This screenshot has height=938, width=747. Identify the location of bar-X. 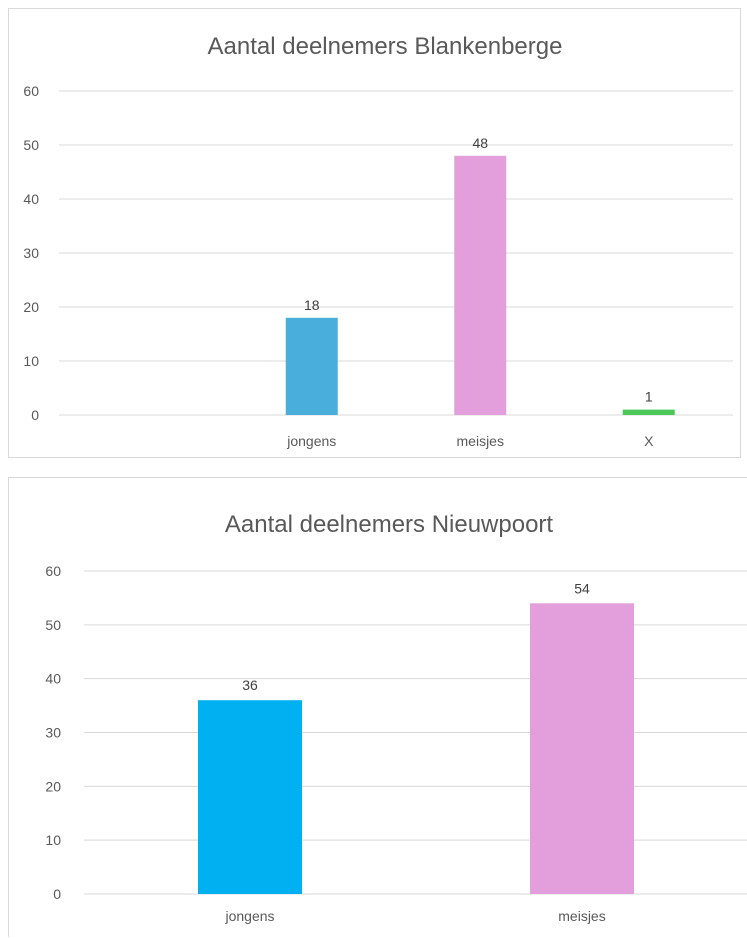
(648, 412).